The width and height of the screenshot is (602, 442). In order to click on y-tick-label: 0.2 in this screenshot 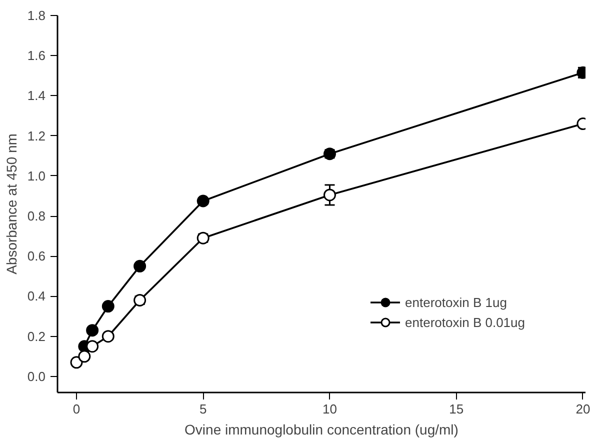, I will do `click(36, 336)`.